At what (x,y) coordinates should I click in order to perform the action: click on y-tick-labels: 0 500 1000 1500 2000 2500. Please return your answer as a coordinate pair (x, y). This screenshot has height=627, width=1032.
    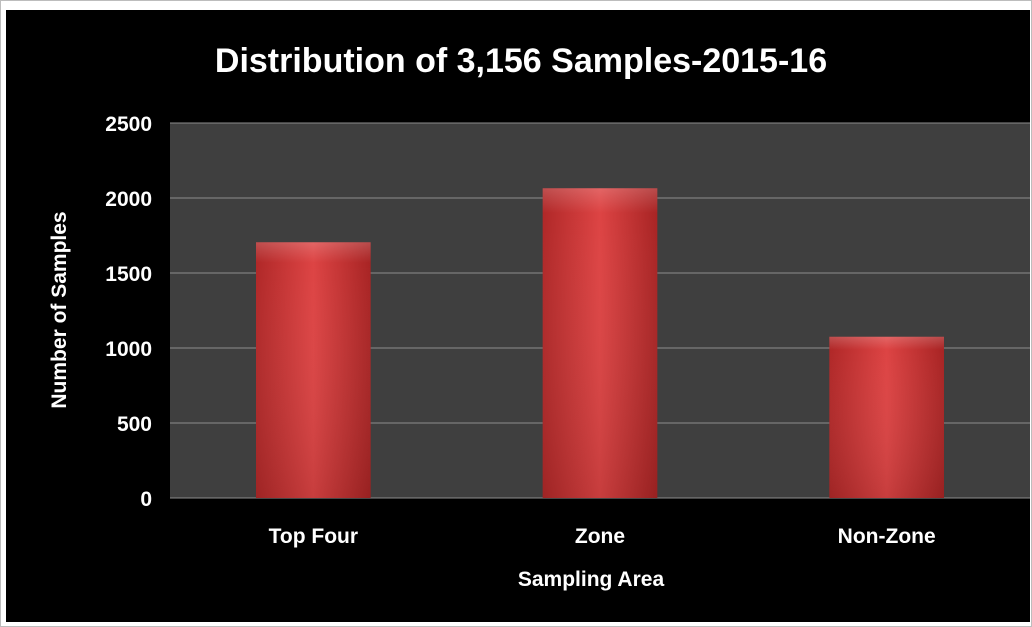
    Looking at the image, I should click on (128, 312).